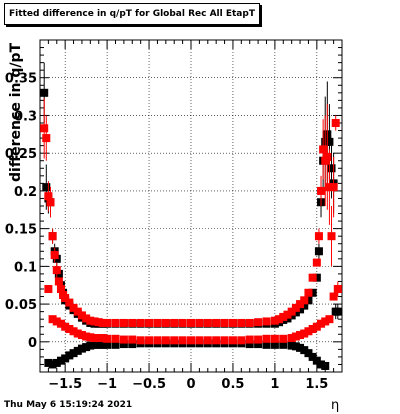 The height and width of the screenshot is (414, 400). I want to click on y-tick-label: 0.35, so click(21, 79).